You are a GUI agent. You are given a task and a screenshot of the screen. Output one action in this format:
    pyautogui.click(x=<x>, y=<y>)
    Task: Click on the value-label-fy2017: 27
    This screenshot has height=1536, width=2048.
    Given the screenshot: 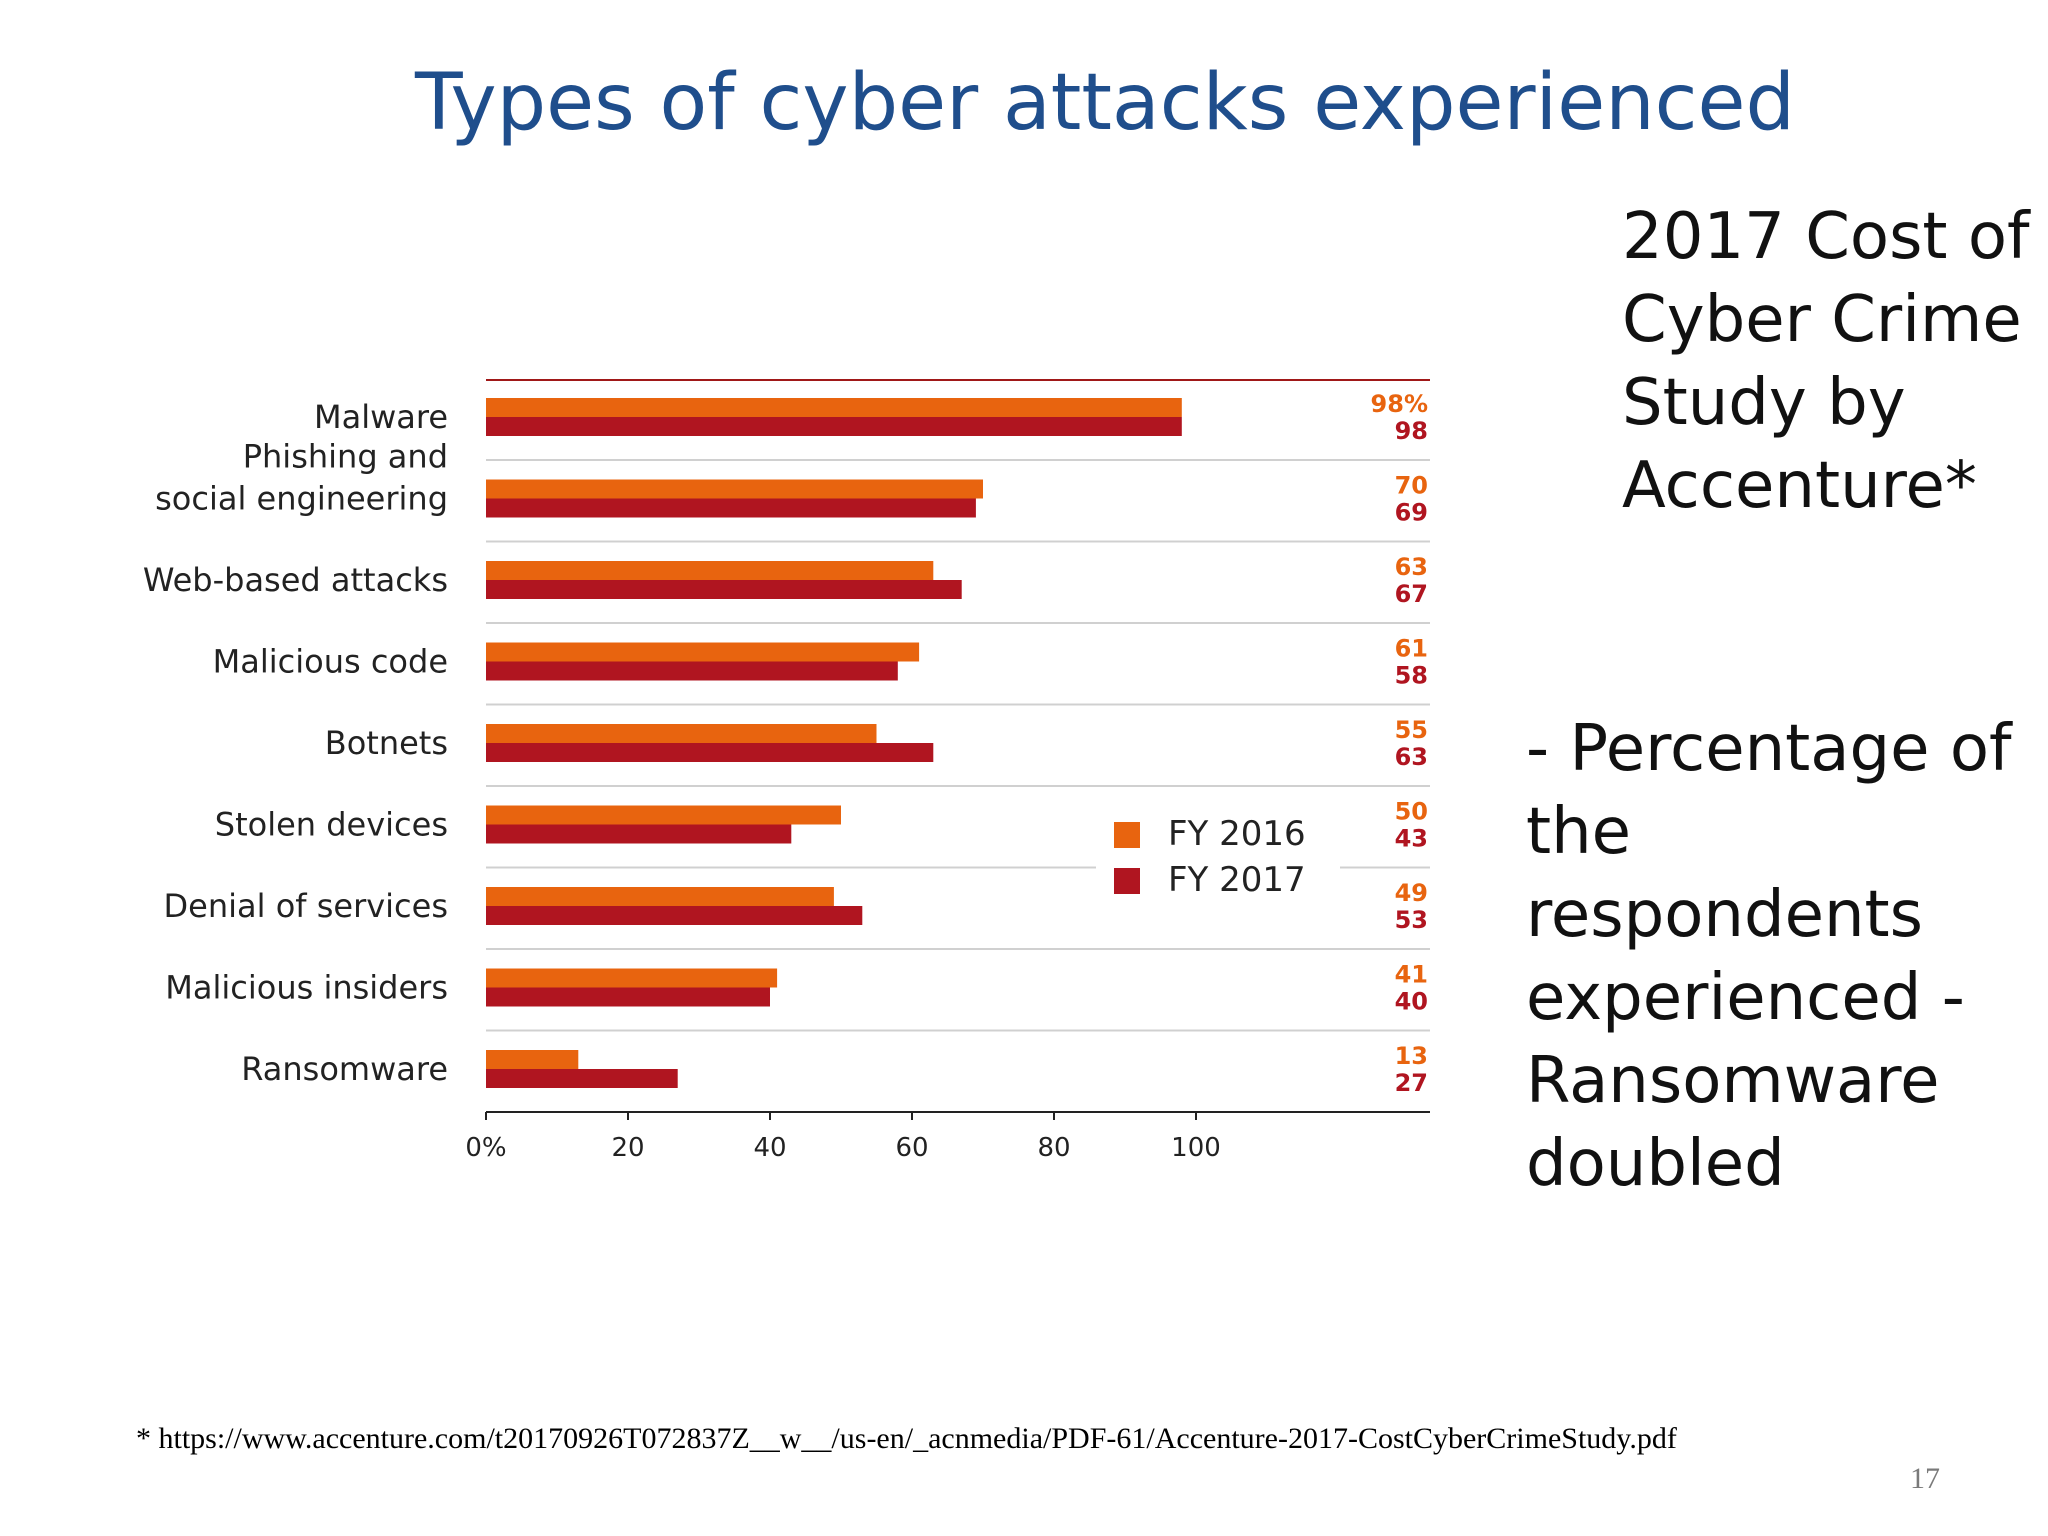 What is the action you would take?
    pyautogui.click(x=1411, y=1083)
    